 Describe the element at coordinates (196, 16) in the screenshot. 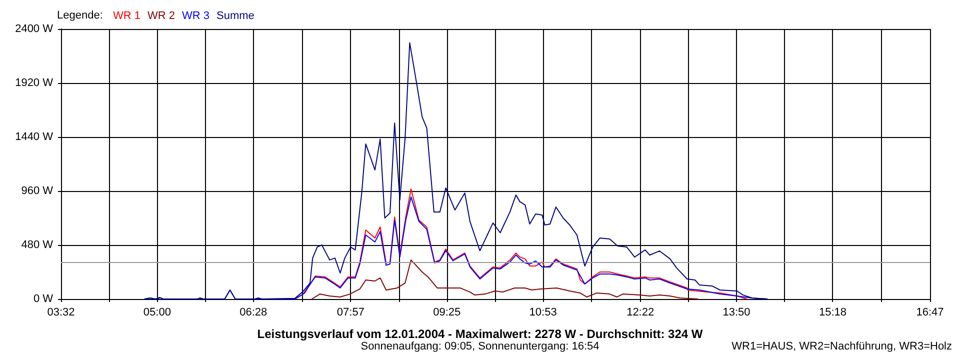

I see `text: WR 3` at that location.